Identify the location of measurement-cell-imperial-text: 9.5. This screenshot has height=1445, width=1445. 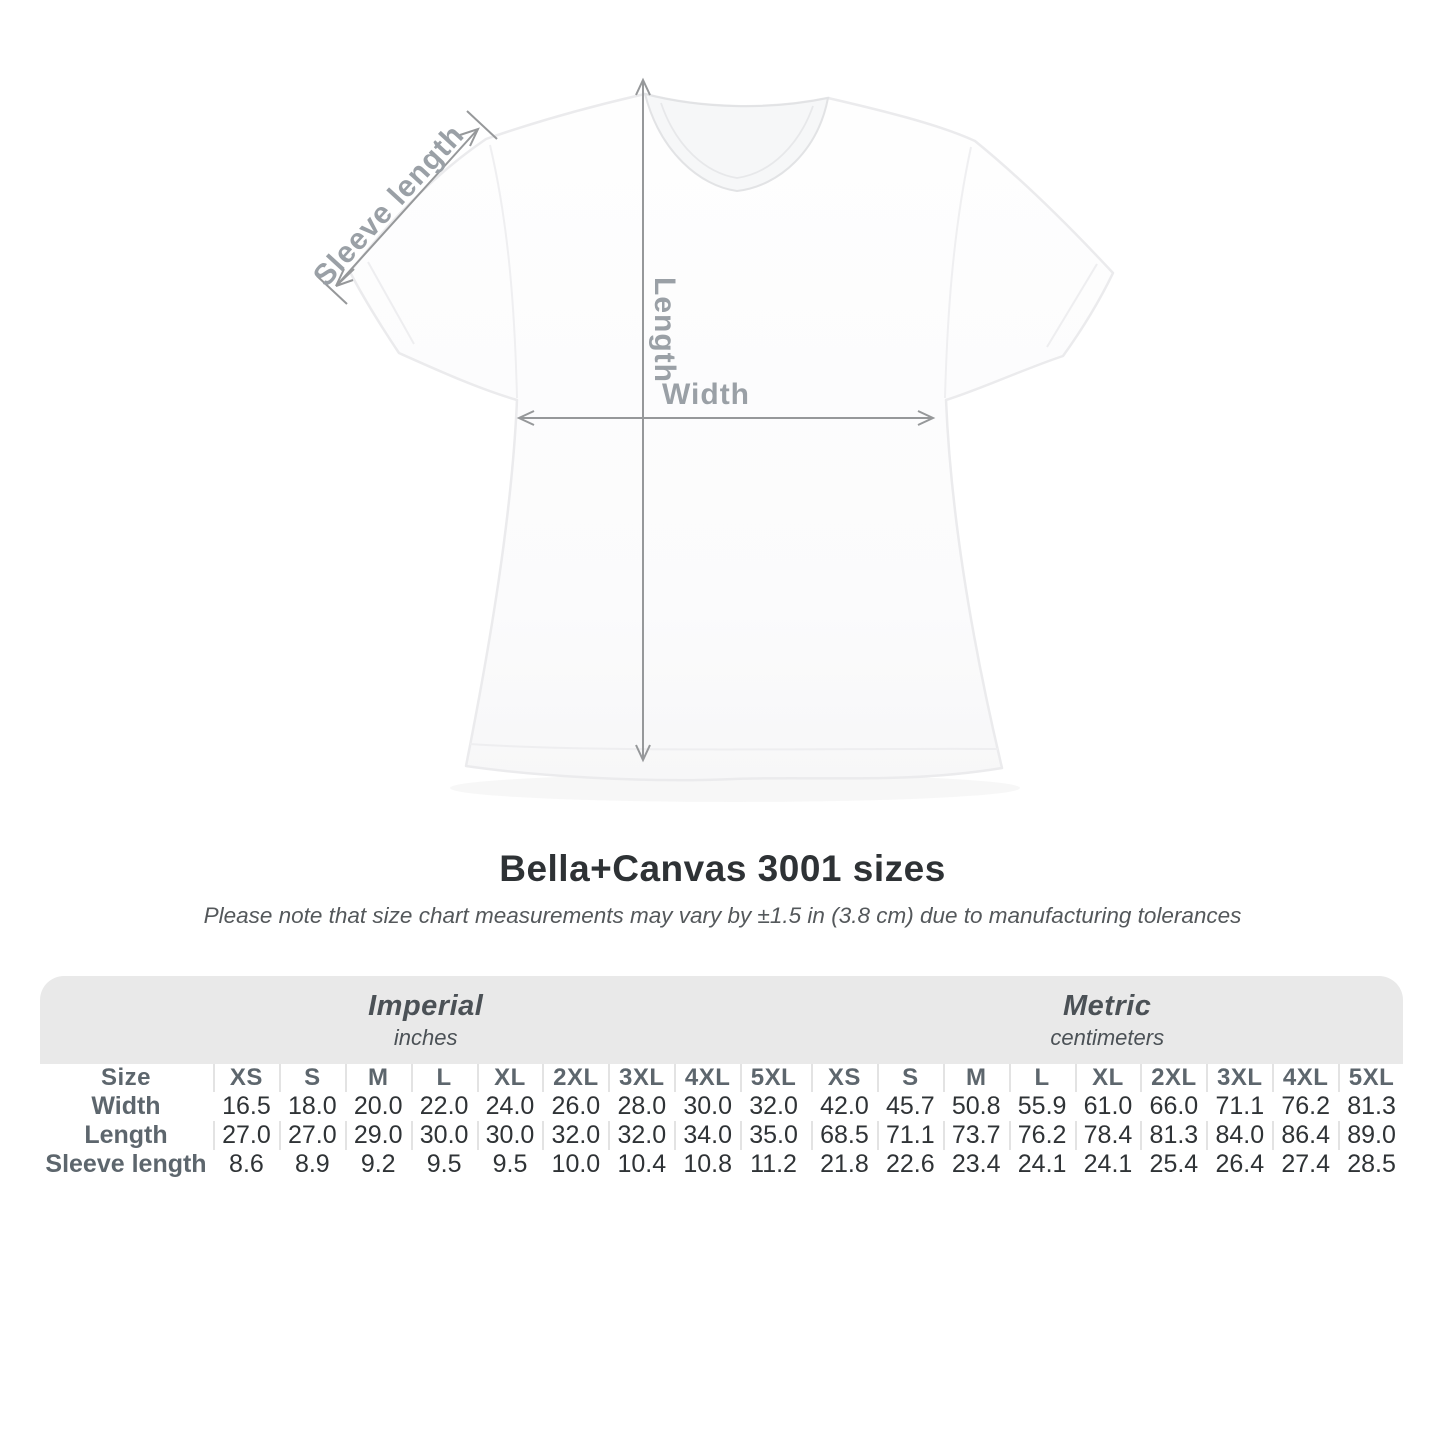
(510, 1164).